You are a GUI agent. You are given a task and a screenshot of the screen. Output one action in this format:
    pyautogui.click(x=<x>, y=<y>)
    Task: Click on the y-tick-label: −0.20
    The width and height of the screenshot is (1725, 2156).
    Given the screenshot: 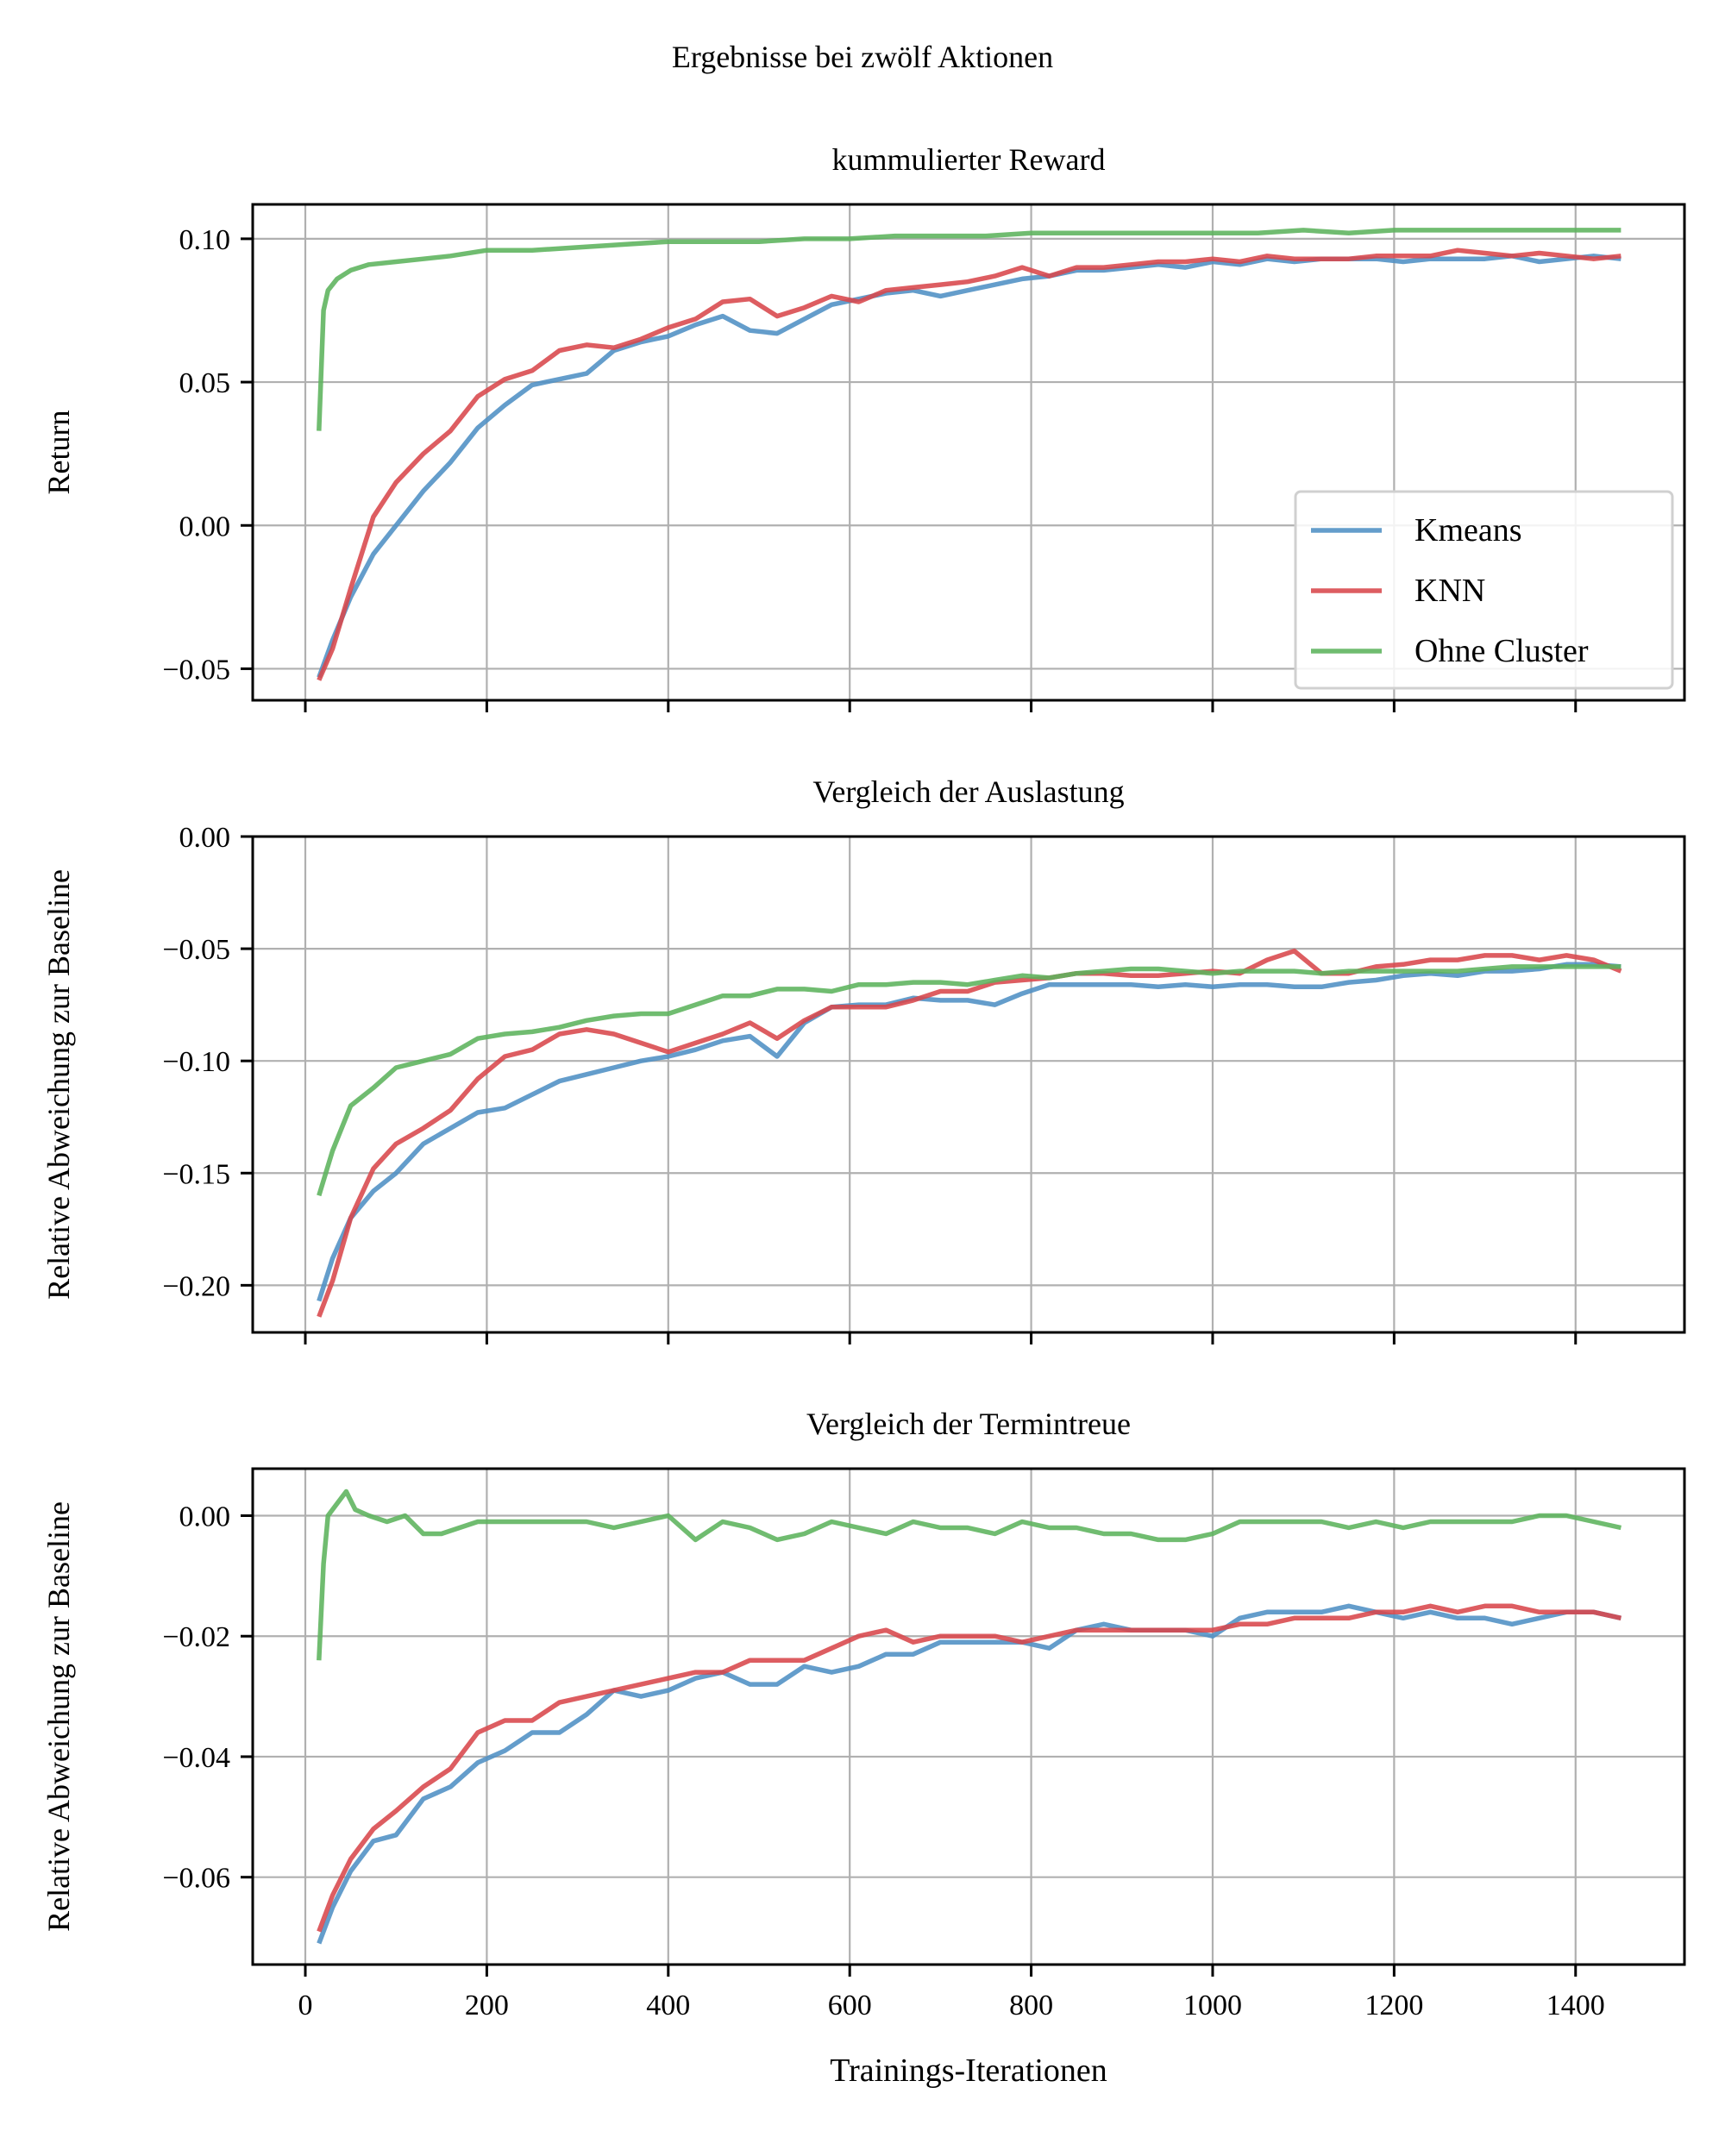 What is the action you would take?
    pyautogui.click(x=196, y=1286)
    